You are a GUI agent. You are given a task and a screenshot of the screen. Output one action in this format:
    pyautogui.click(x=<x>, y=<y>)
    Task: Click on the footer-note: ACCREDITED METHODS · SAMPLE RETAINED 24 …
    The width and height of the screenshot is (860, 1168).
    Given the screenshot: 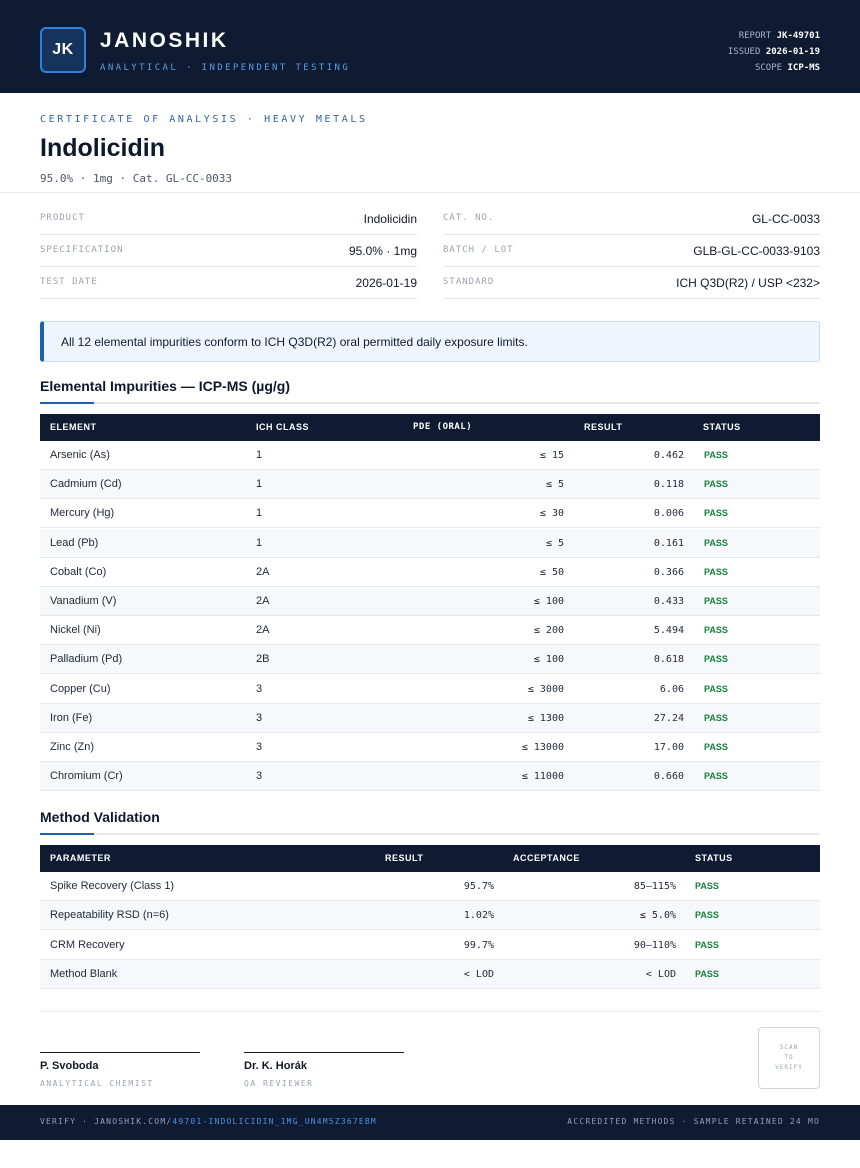 What is the action you would take?
    pyautogui.click(x=693, y=1121)
    